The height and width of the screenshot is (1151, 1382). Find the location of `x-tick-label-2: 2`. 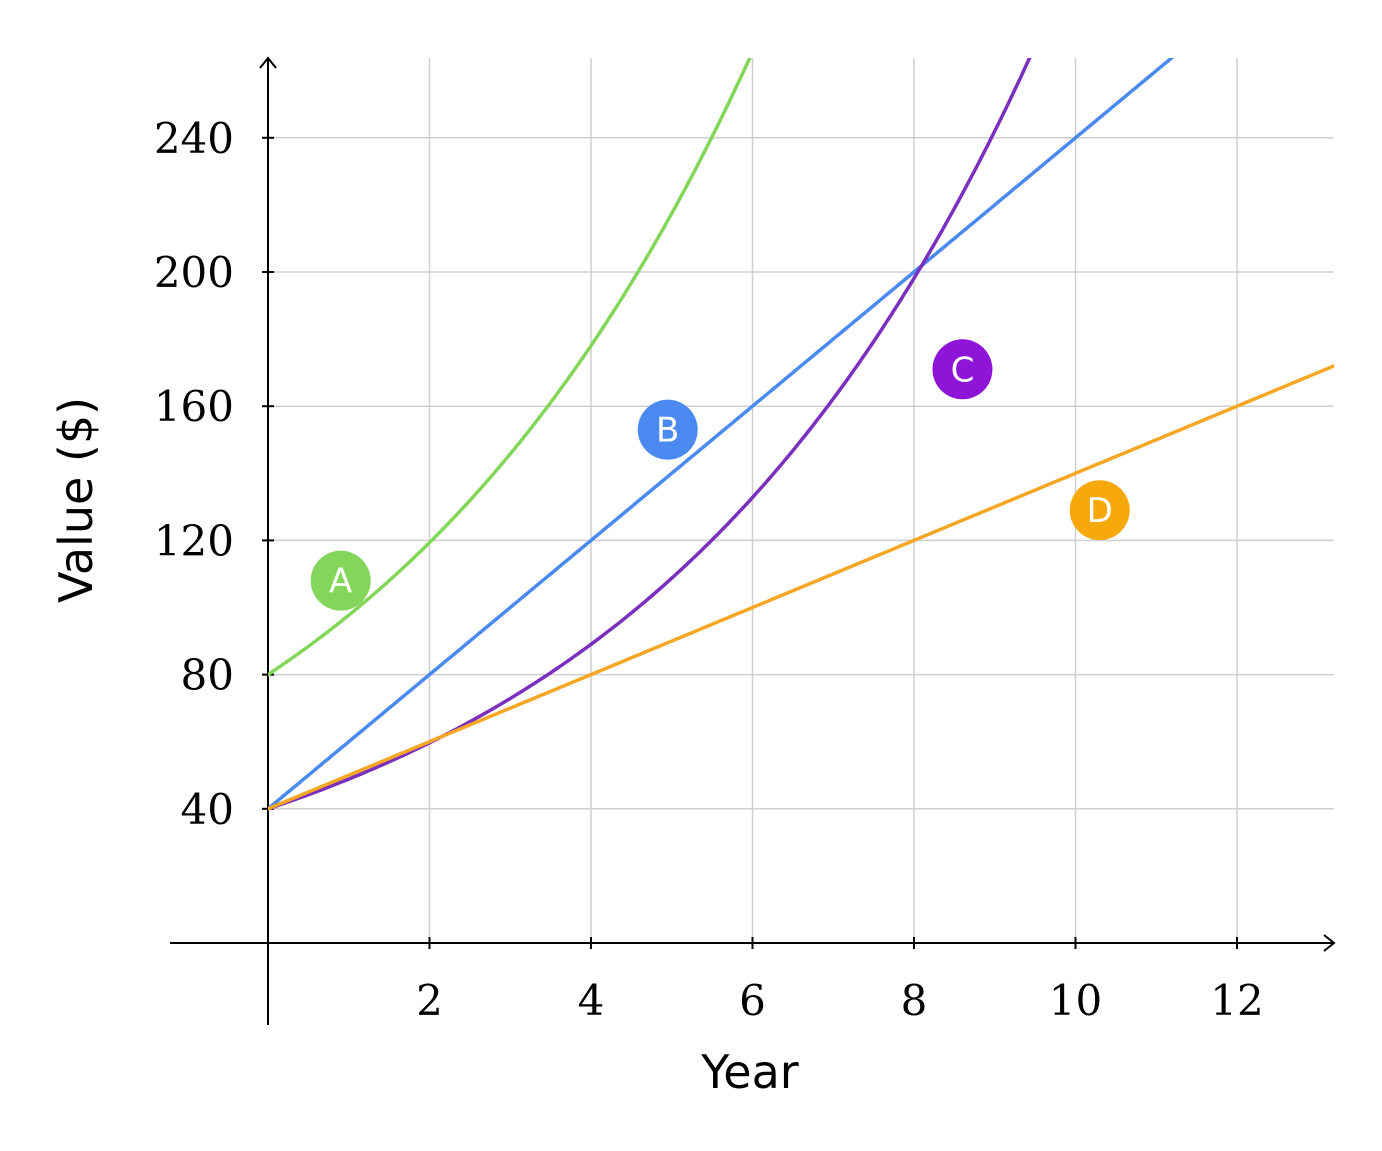

x-tick-label-2: 2 is located at coordinates (429, 1000).